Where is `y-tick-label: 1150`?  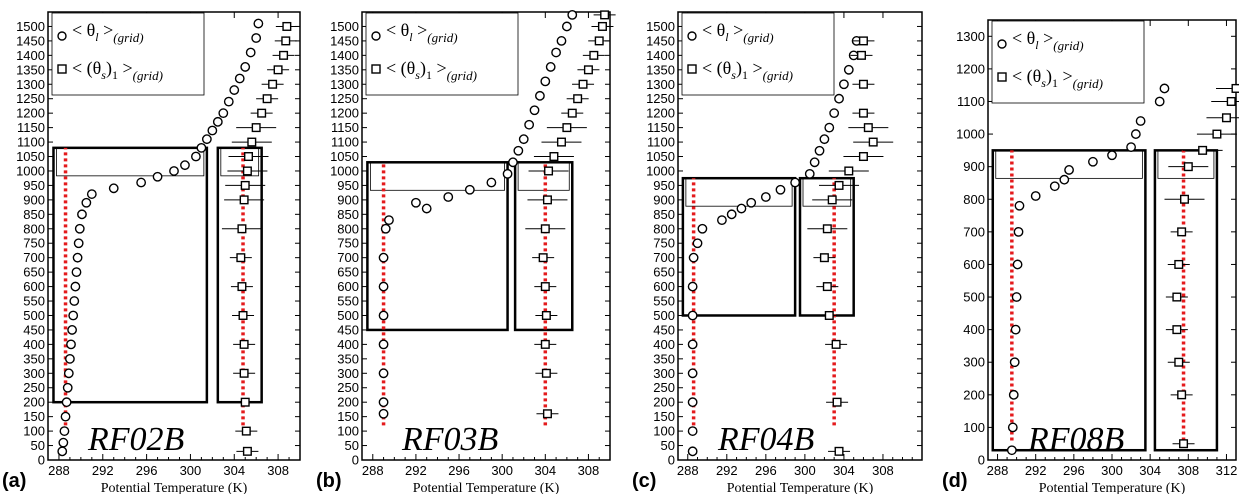 y-tick-label: 1150 is located at coordinates (31, 127).